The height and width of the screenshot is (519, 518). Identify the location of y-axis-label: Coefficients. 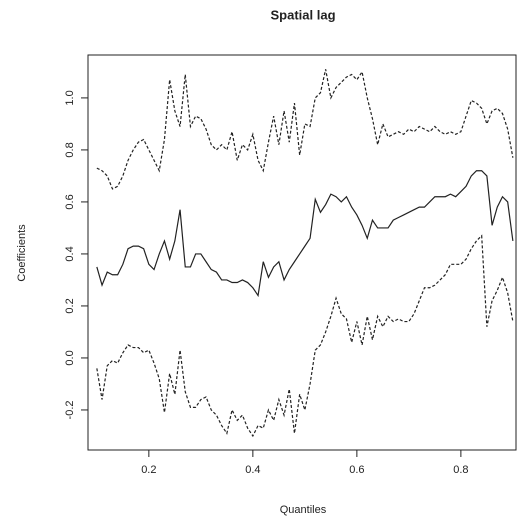
(22, 253).